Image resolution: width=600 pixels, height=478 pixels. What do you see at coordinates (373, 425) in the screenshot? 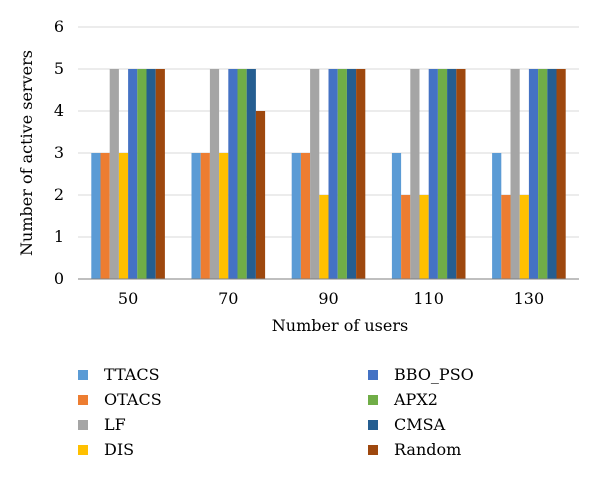
I see `legend-swatch-cmsa` at bounding box center [373, 425].